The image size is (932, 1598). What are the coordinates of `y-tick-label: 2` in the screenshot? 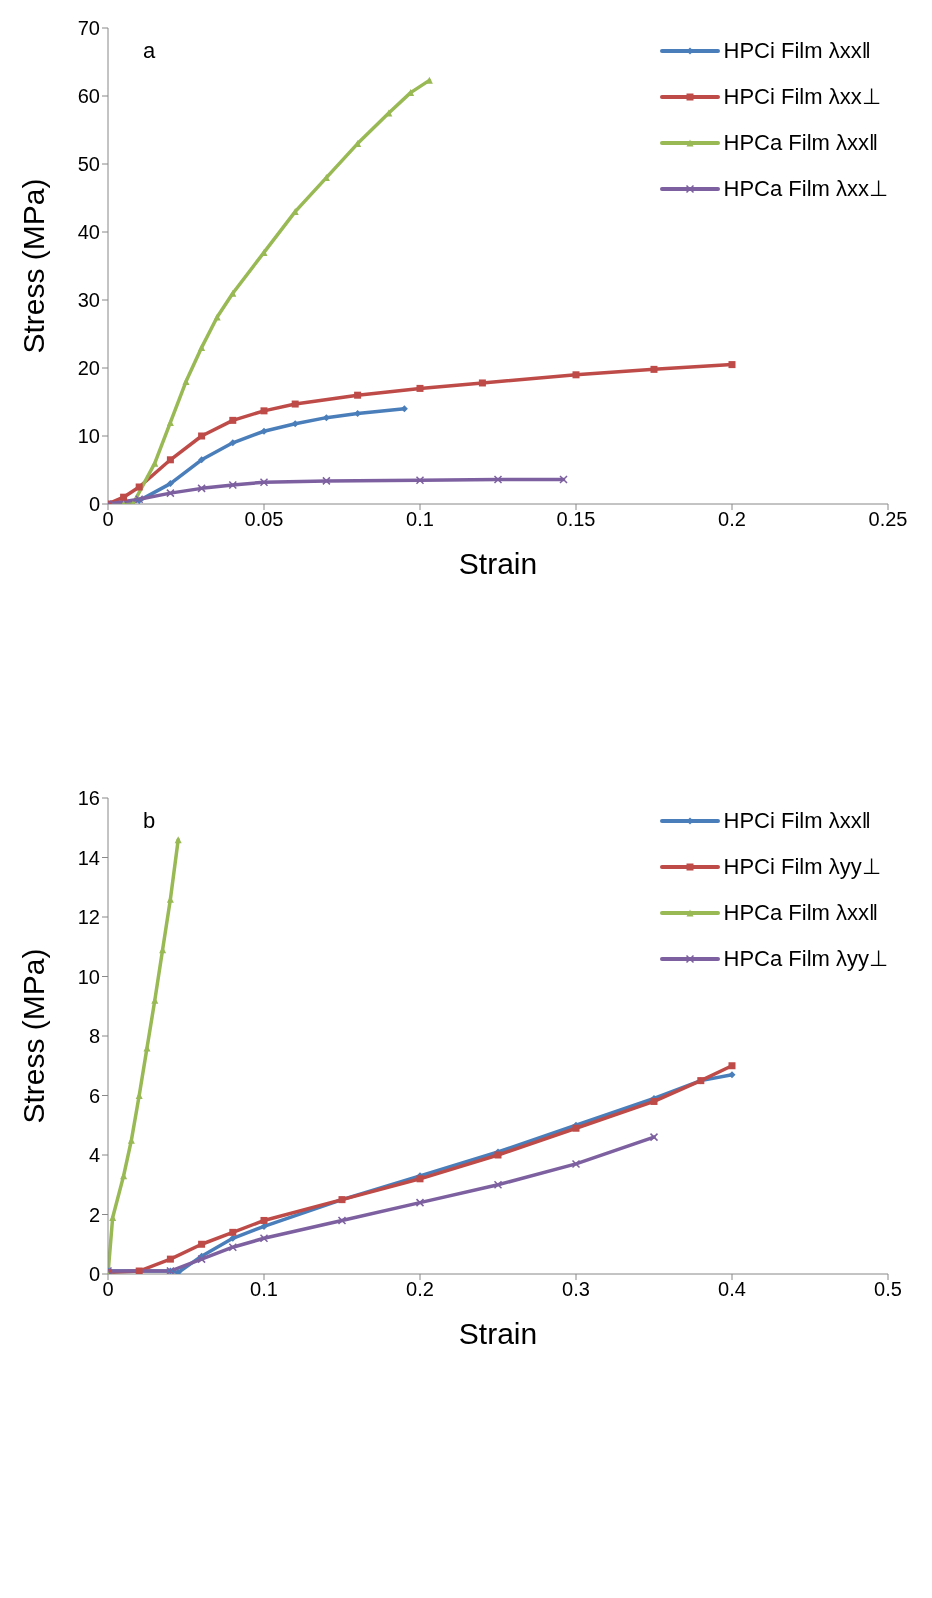 It's located at (94, 1214).